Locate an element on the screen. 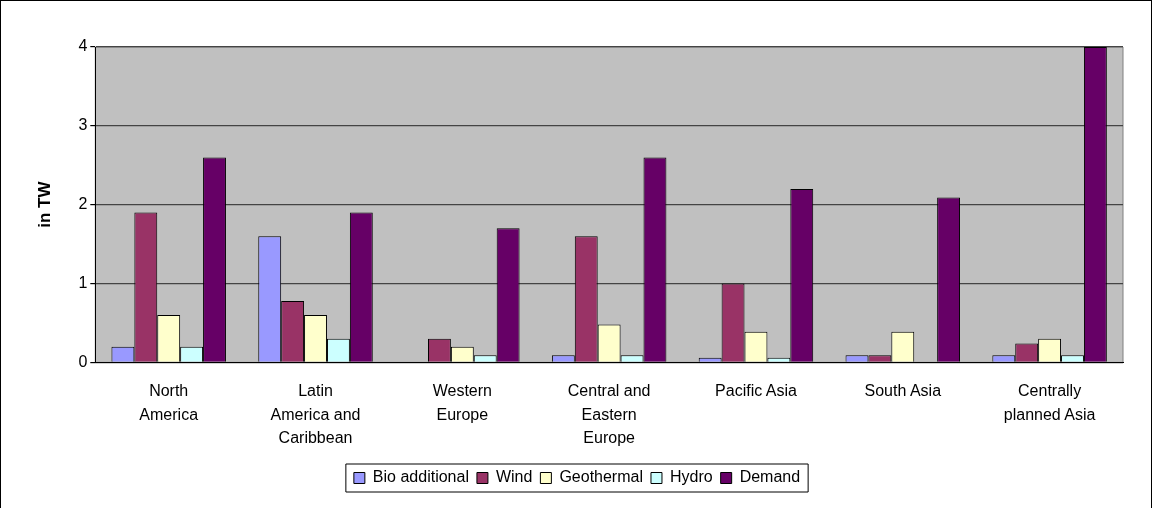 The image size is (1152, 508). y-axis-title: in TW is located at coordinates (44, 204).